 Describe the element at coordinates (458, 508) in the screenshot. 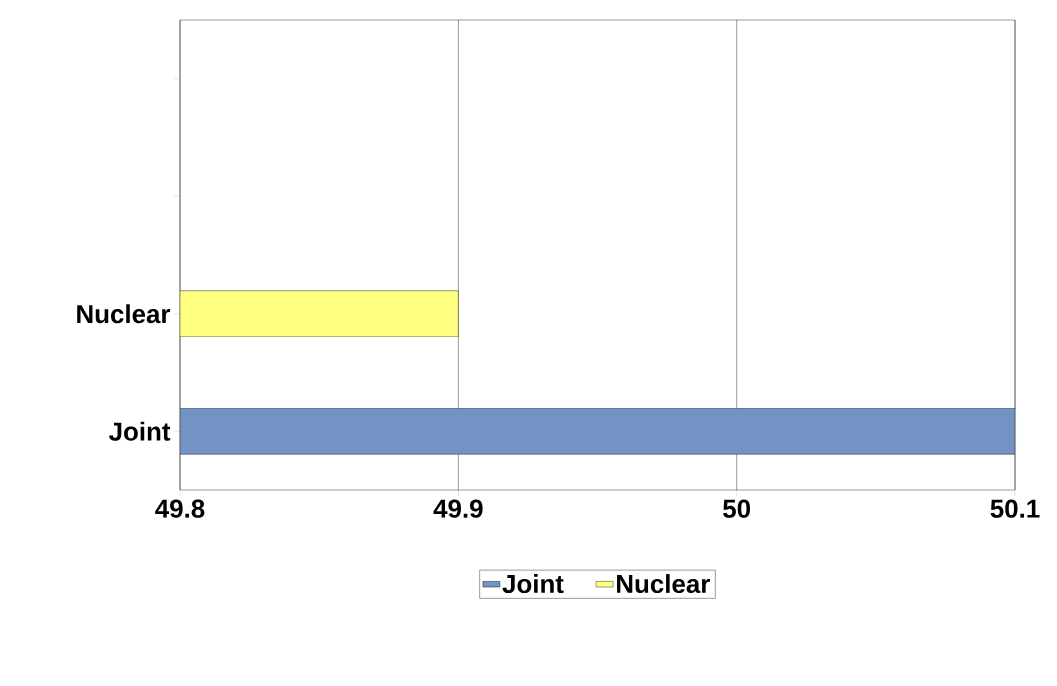

I see `x-tick-label: 49.9` at that location.